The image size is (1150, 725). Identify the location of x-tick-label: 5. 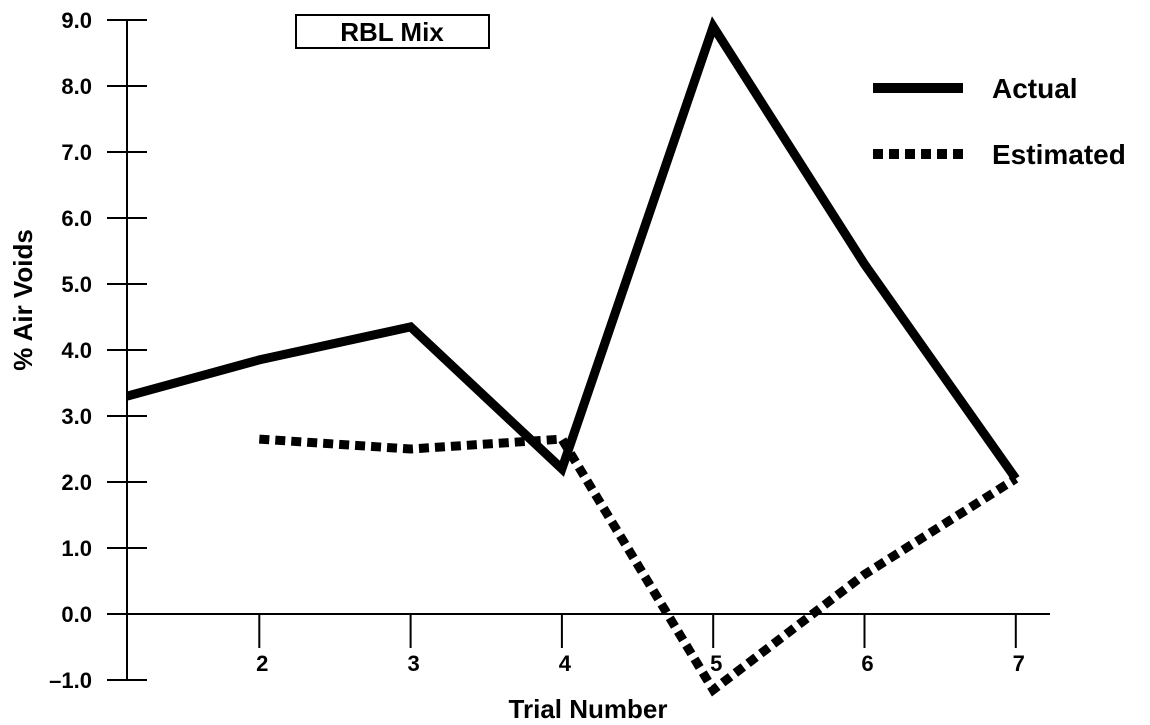
(716, 663).